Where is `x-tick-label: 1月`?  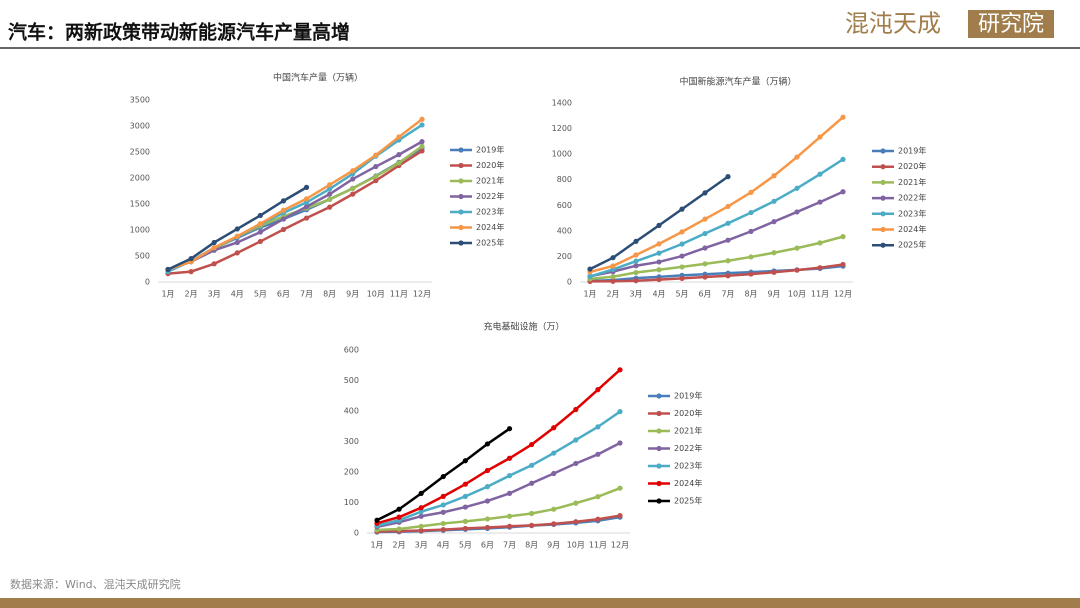 x-tick-label: 1月 is located at coordinates (376, 545).